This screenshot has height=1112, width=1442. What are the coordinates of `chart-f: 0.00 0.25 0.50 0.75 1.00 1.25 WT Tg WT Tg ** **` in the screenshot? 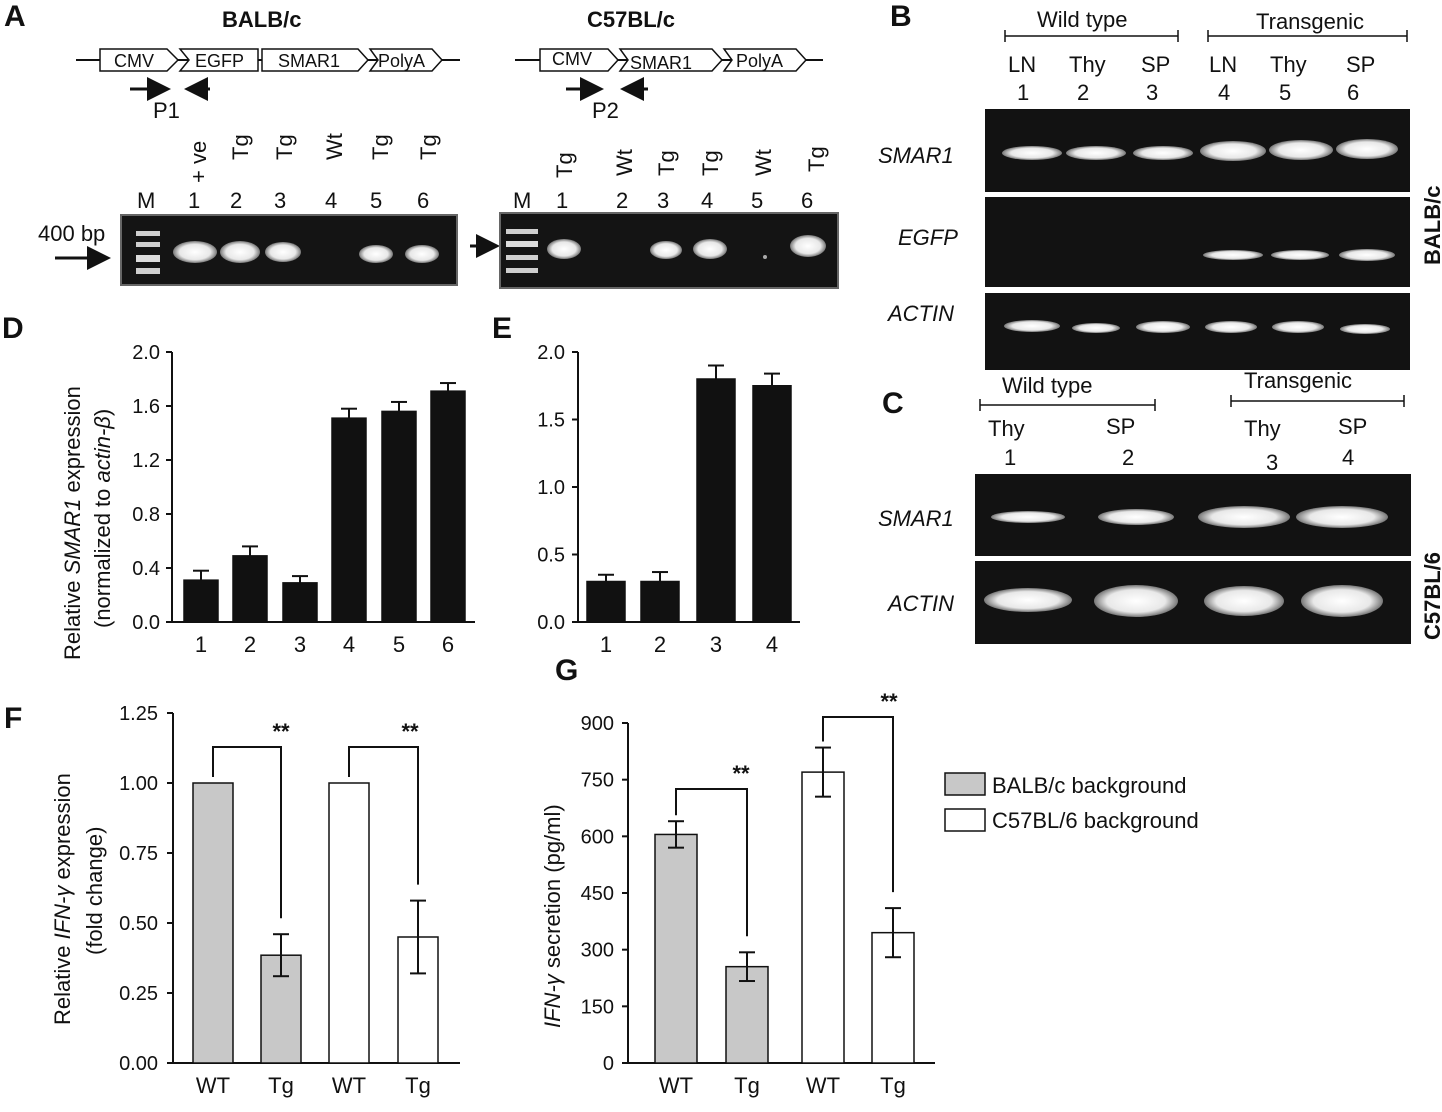 It's located at (289, 900).